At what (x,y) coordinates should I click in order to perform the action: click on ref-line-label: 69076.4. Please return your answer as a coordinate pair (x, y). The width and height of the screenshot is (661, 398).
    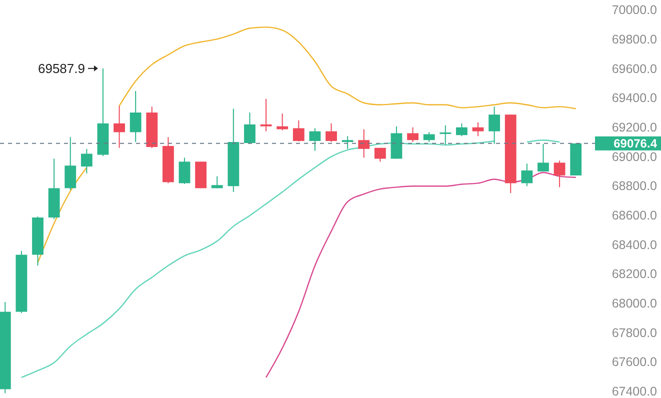
    Looking at the image, I should click on (636, 143).